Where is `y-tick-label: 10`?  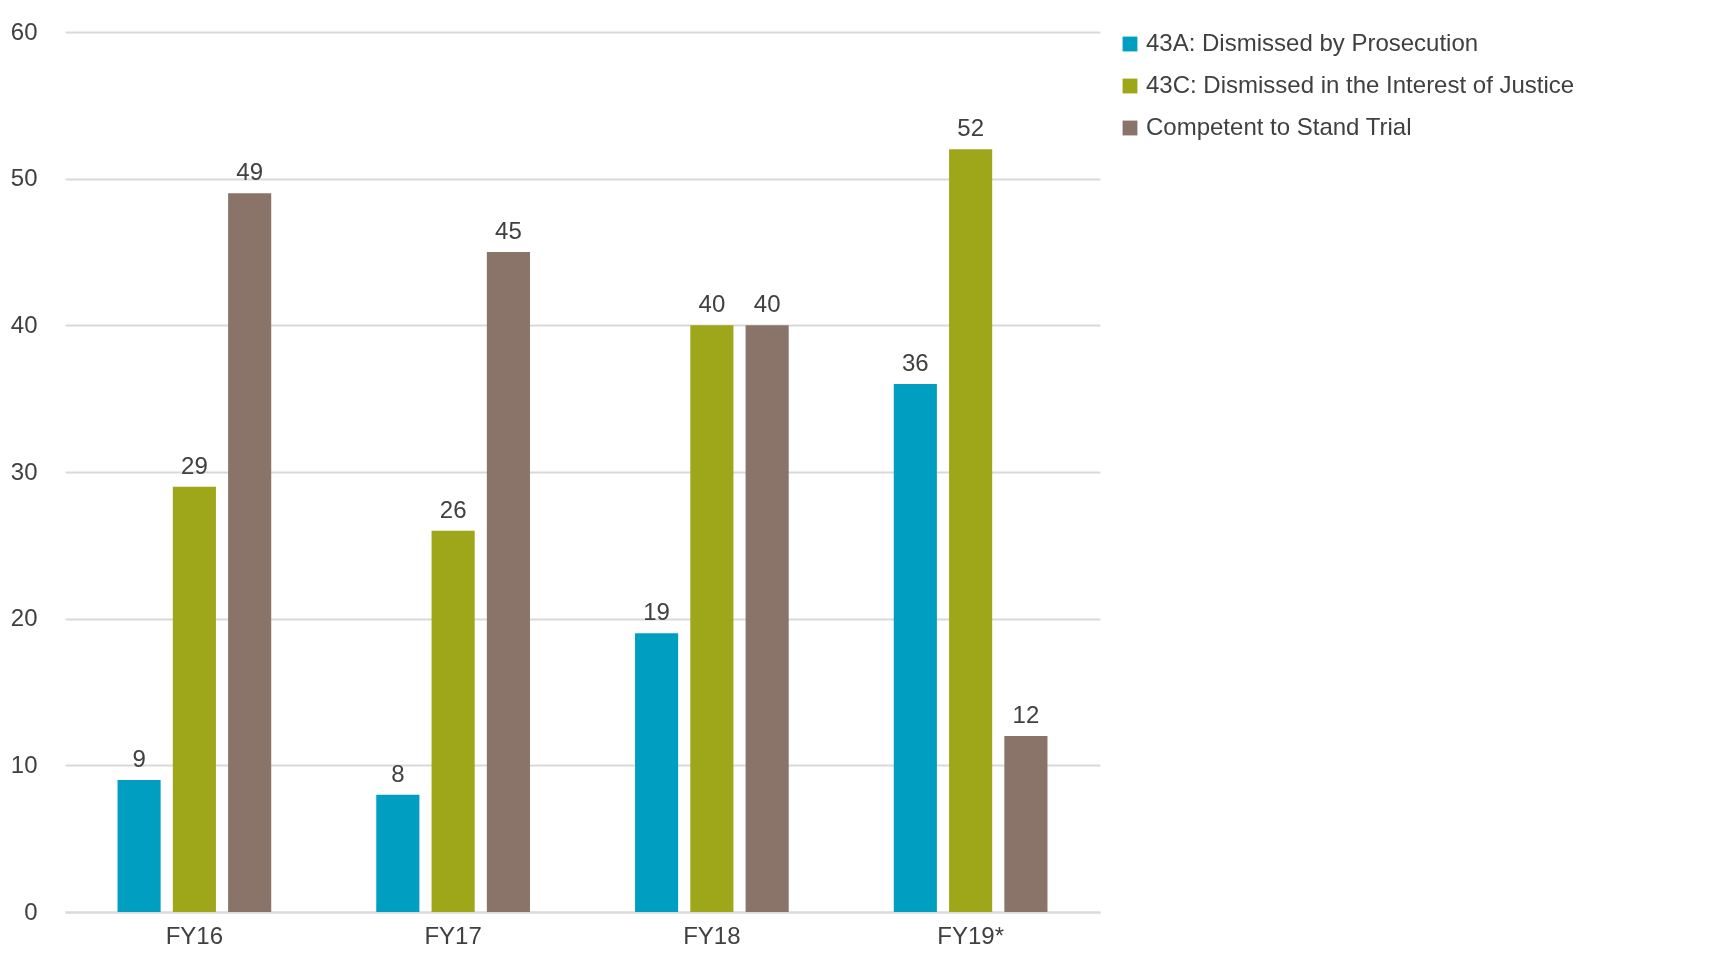 y-tick-label: 10 is located at coordinates (24, 764).